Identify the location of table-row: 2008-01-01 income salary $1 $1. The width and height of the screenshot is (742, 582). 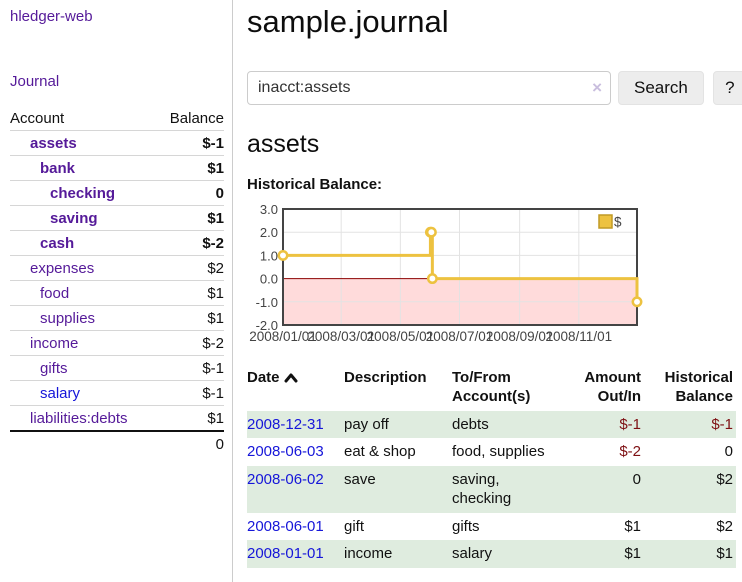
(491, 554).